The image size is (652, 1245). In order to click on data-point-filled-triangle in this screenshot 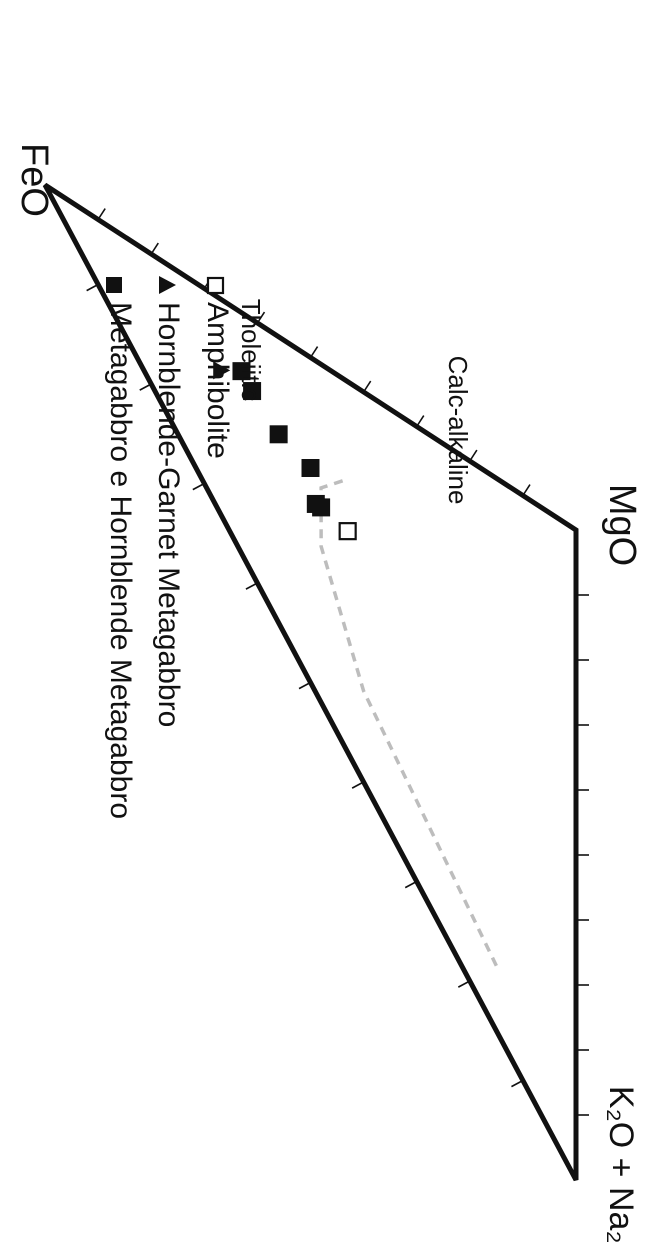, I will do `click(222, 370)`.